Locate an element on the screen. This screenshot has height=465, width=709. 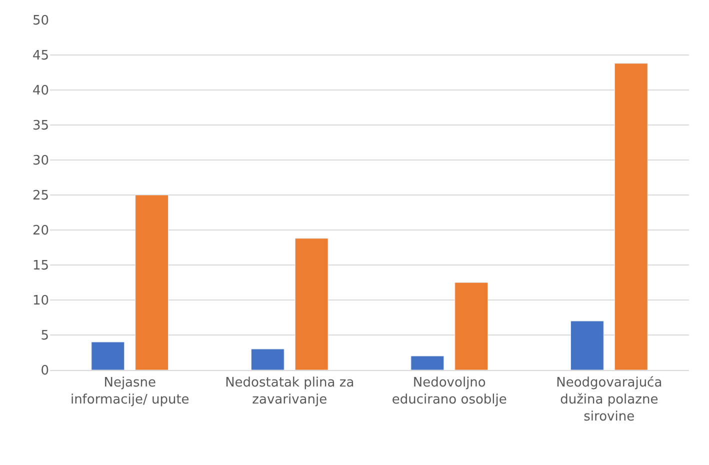
y-tick-label: 40 is located at coordinates (40, 91).